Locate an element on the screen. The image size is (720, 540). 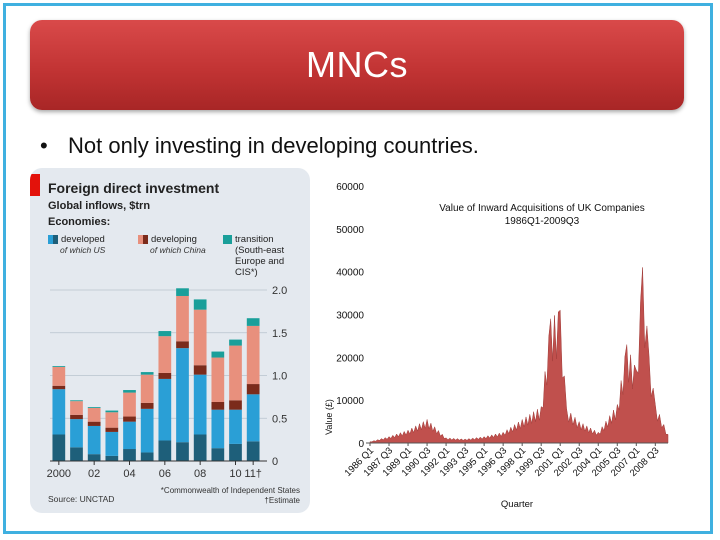
legend-label-china: of which China is located at coordinates (178, 250).